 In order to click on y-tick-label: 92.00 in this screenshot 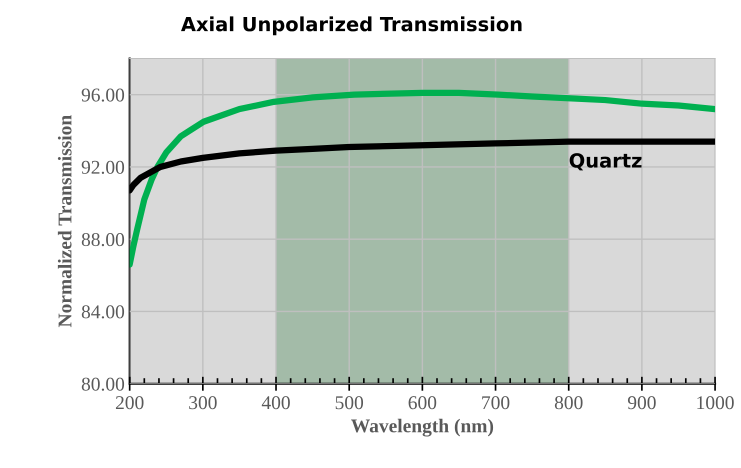, I will do `click(103, 167)`.